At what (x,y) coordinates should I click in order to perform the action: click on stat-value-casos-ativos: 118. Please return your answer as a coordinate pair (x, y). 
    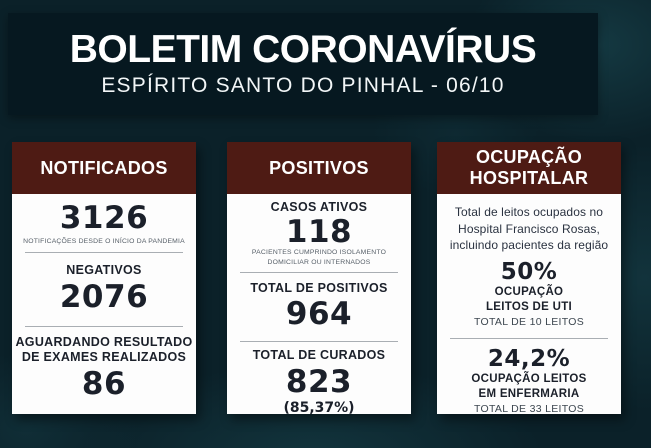
    Looking at the image, I should click on (319, 231).